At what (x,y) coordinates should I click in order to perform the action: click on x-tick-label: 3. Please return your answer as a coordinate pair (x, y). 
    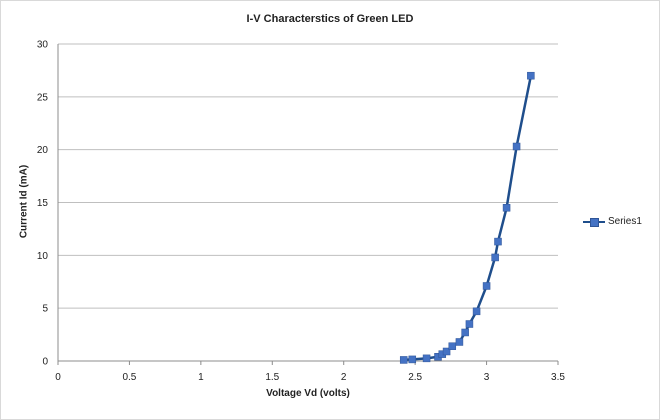
    Looking at the image, I should click on (487, 377).